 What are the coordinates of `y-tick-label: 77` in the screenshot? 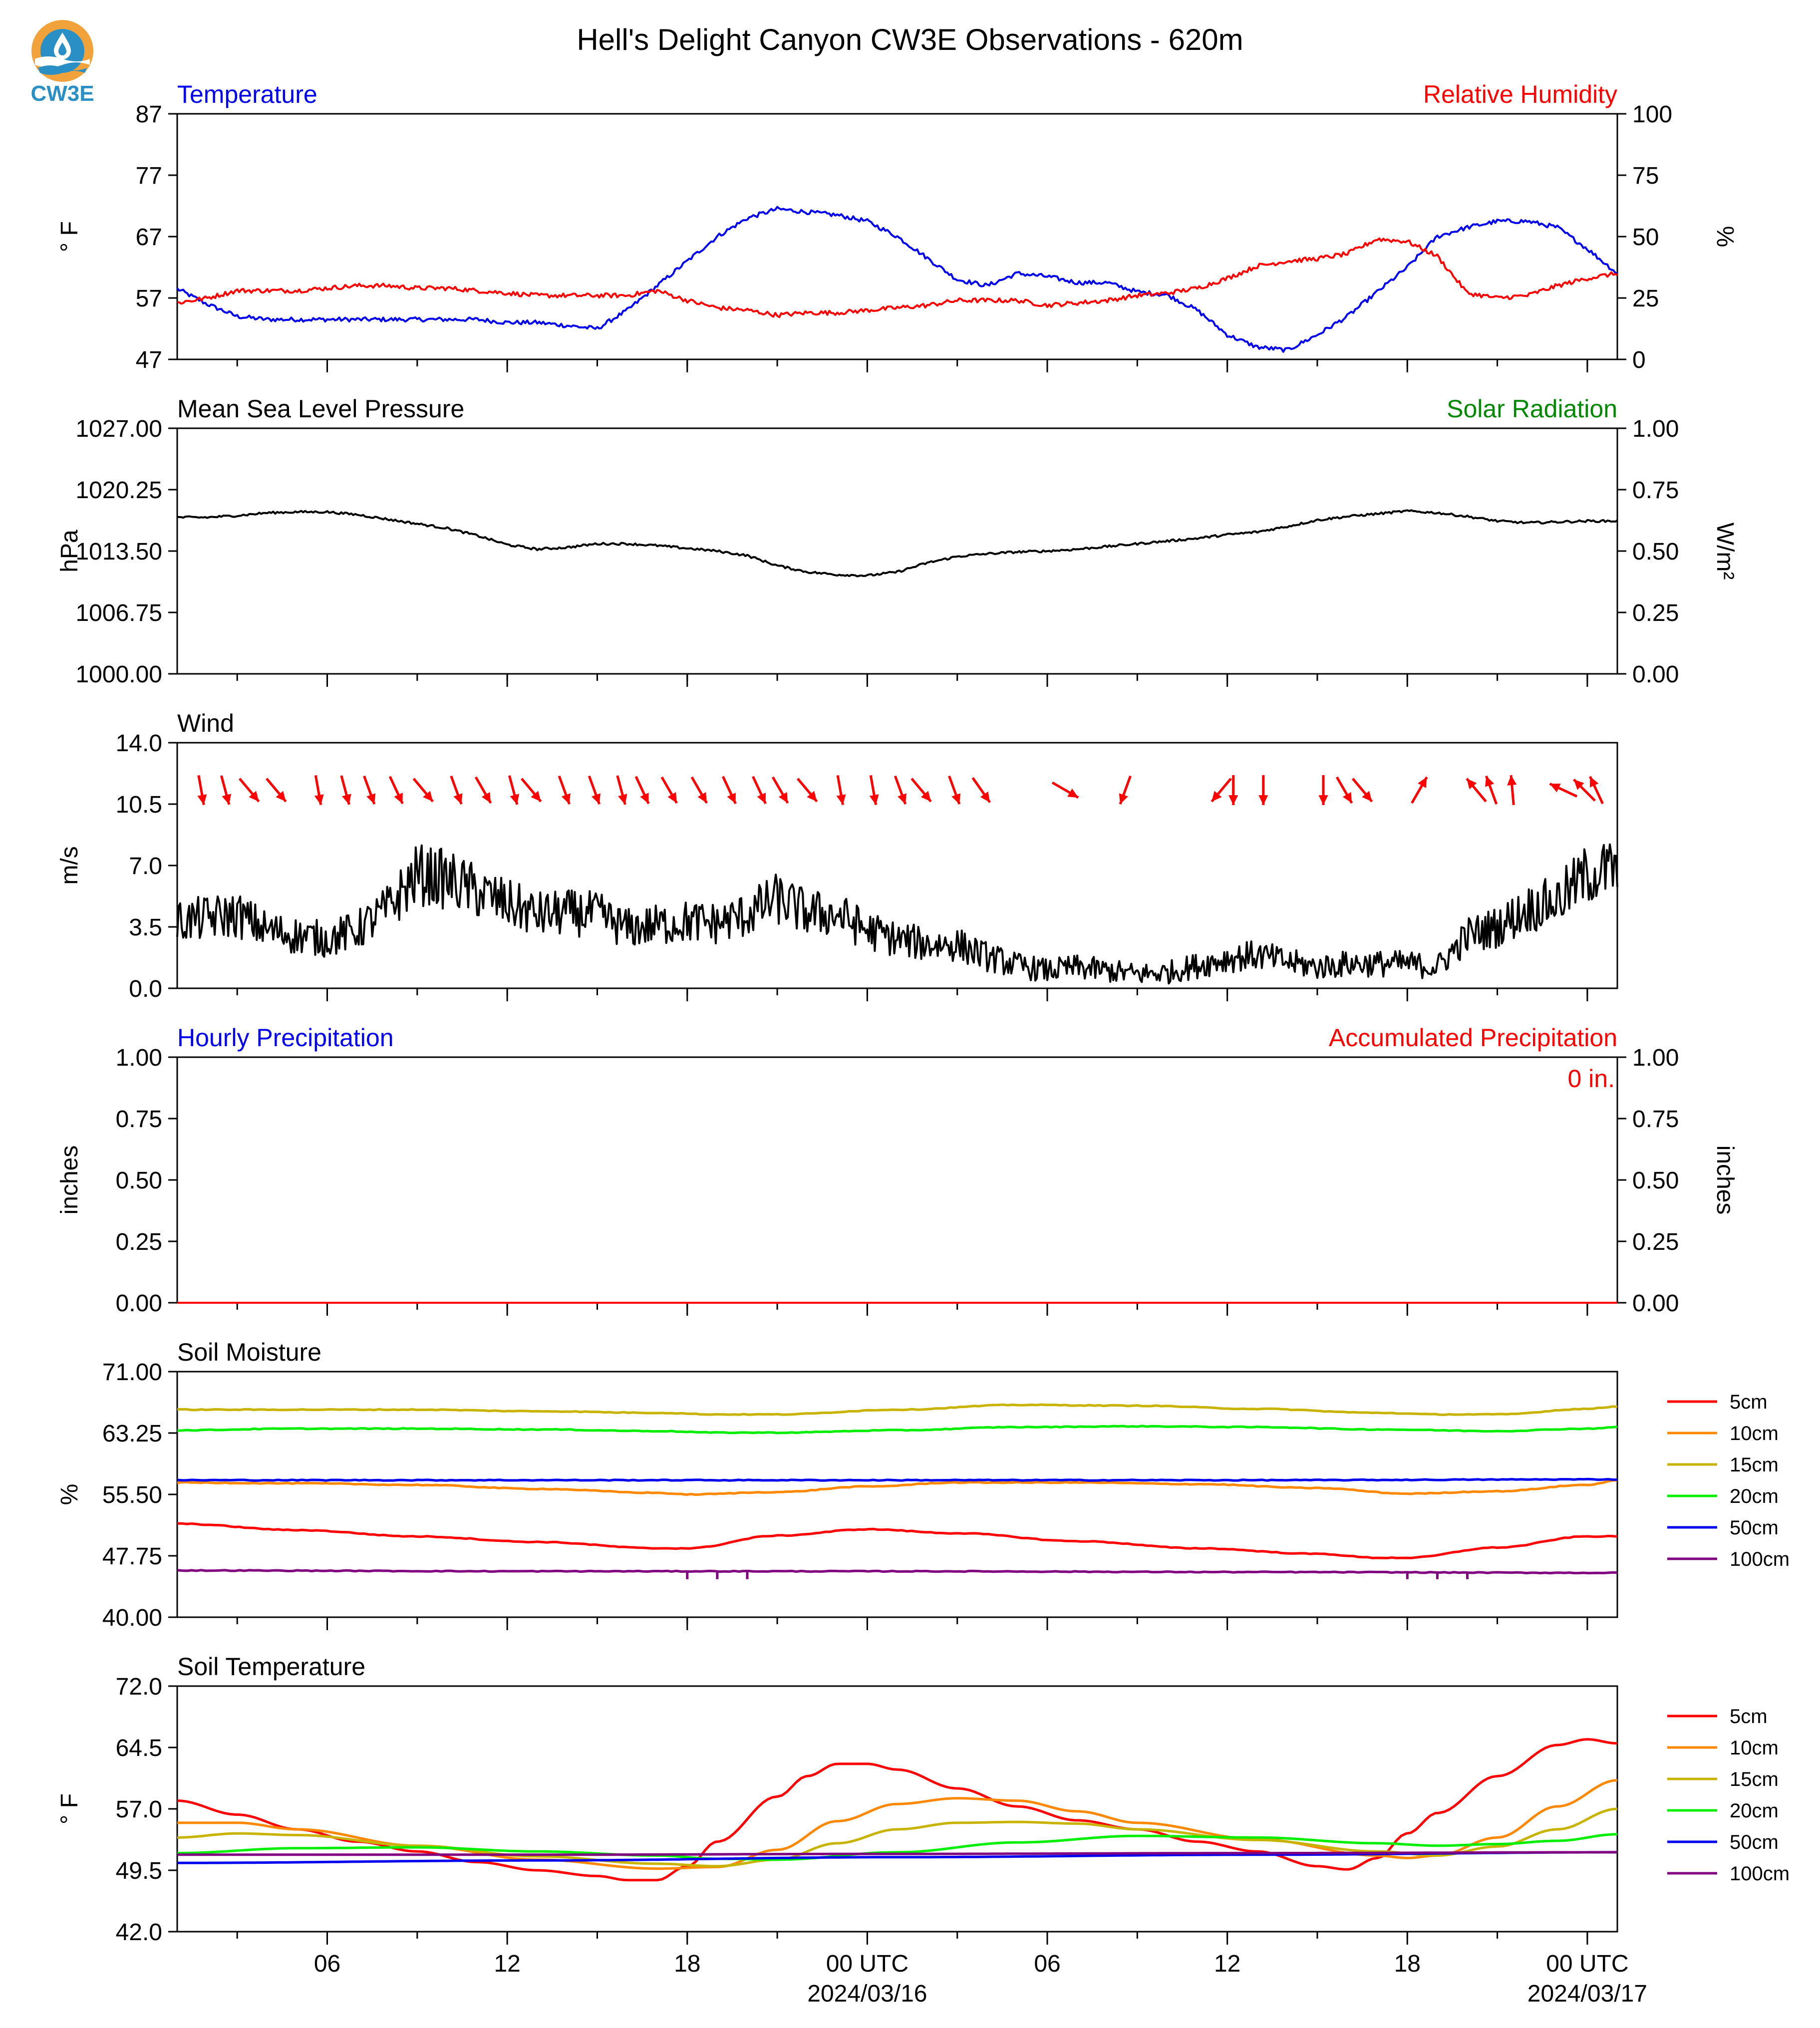 It's located at (149, 176).